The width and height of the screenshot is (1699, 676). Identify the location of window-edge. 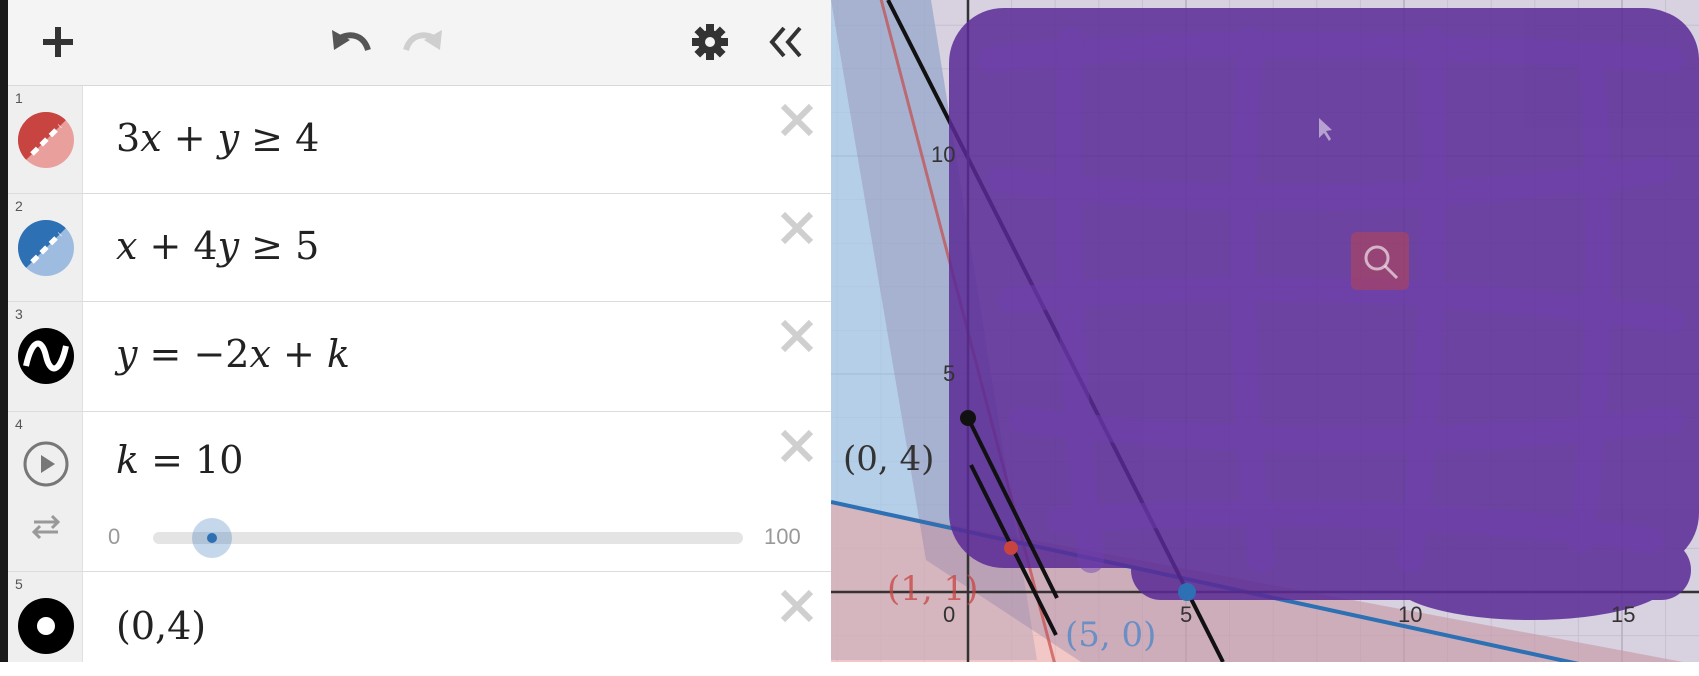
(4, 331).